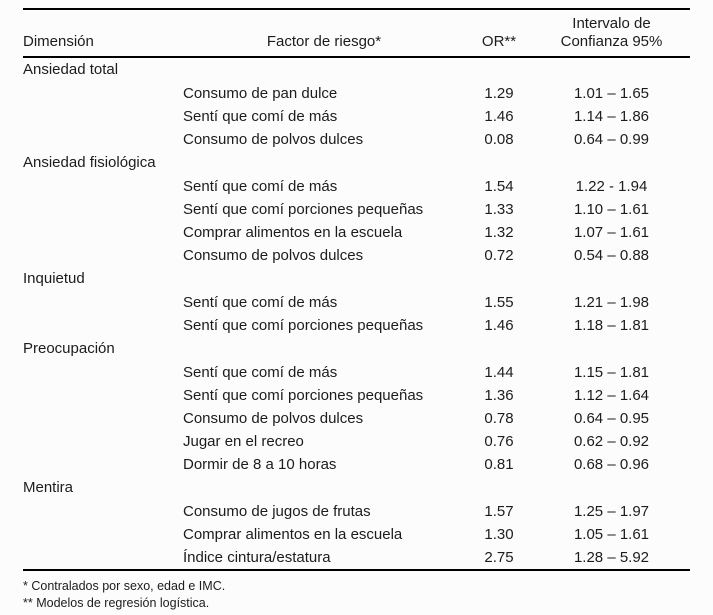  What do you see at coordinates (356, 116) in the screenshot?
I see `table-row: Sentí que comí de más 1.46 1.14 – 1.86` at bounding box center [356, 116].